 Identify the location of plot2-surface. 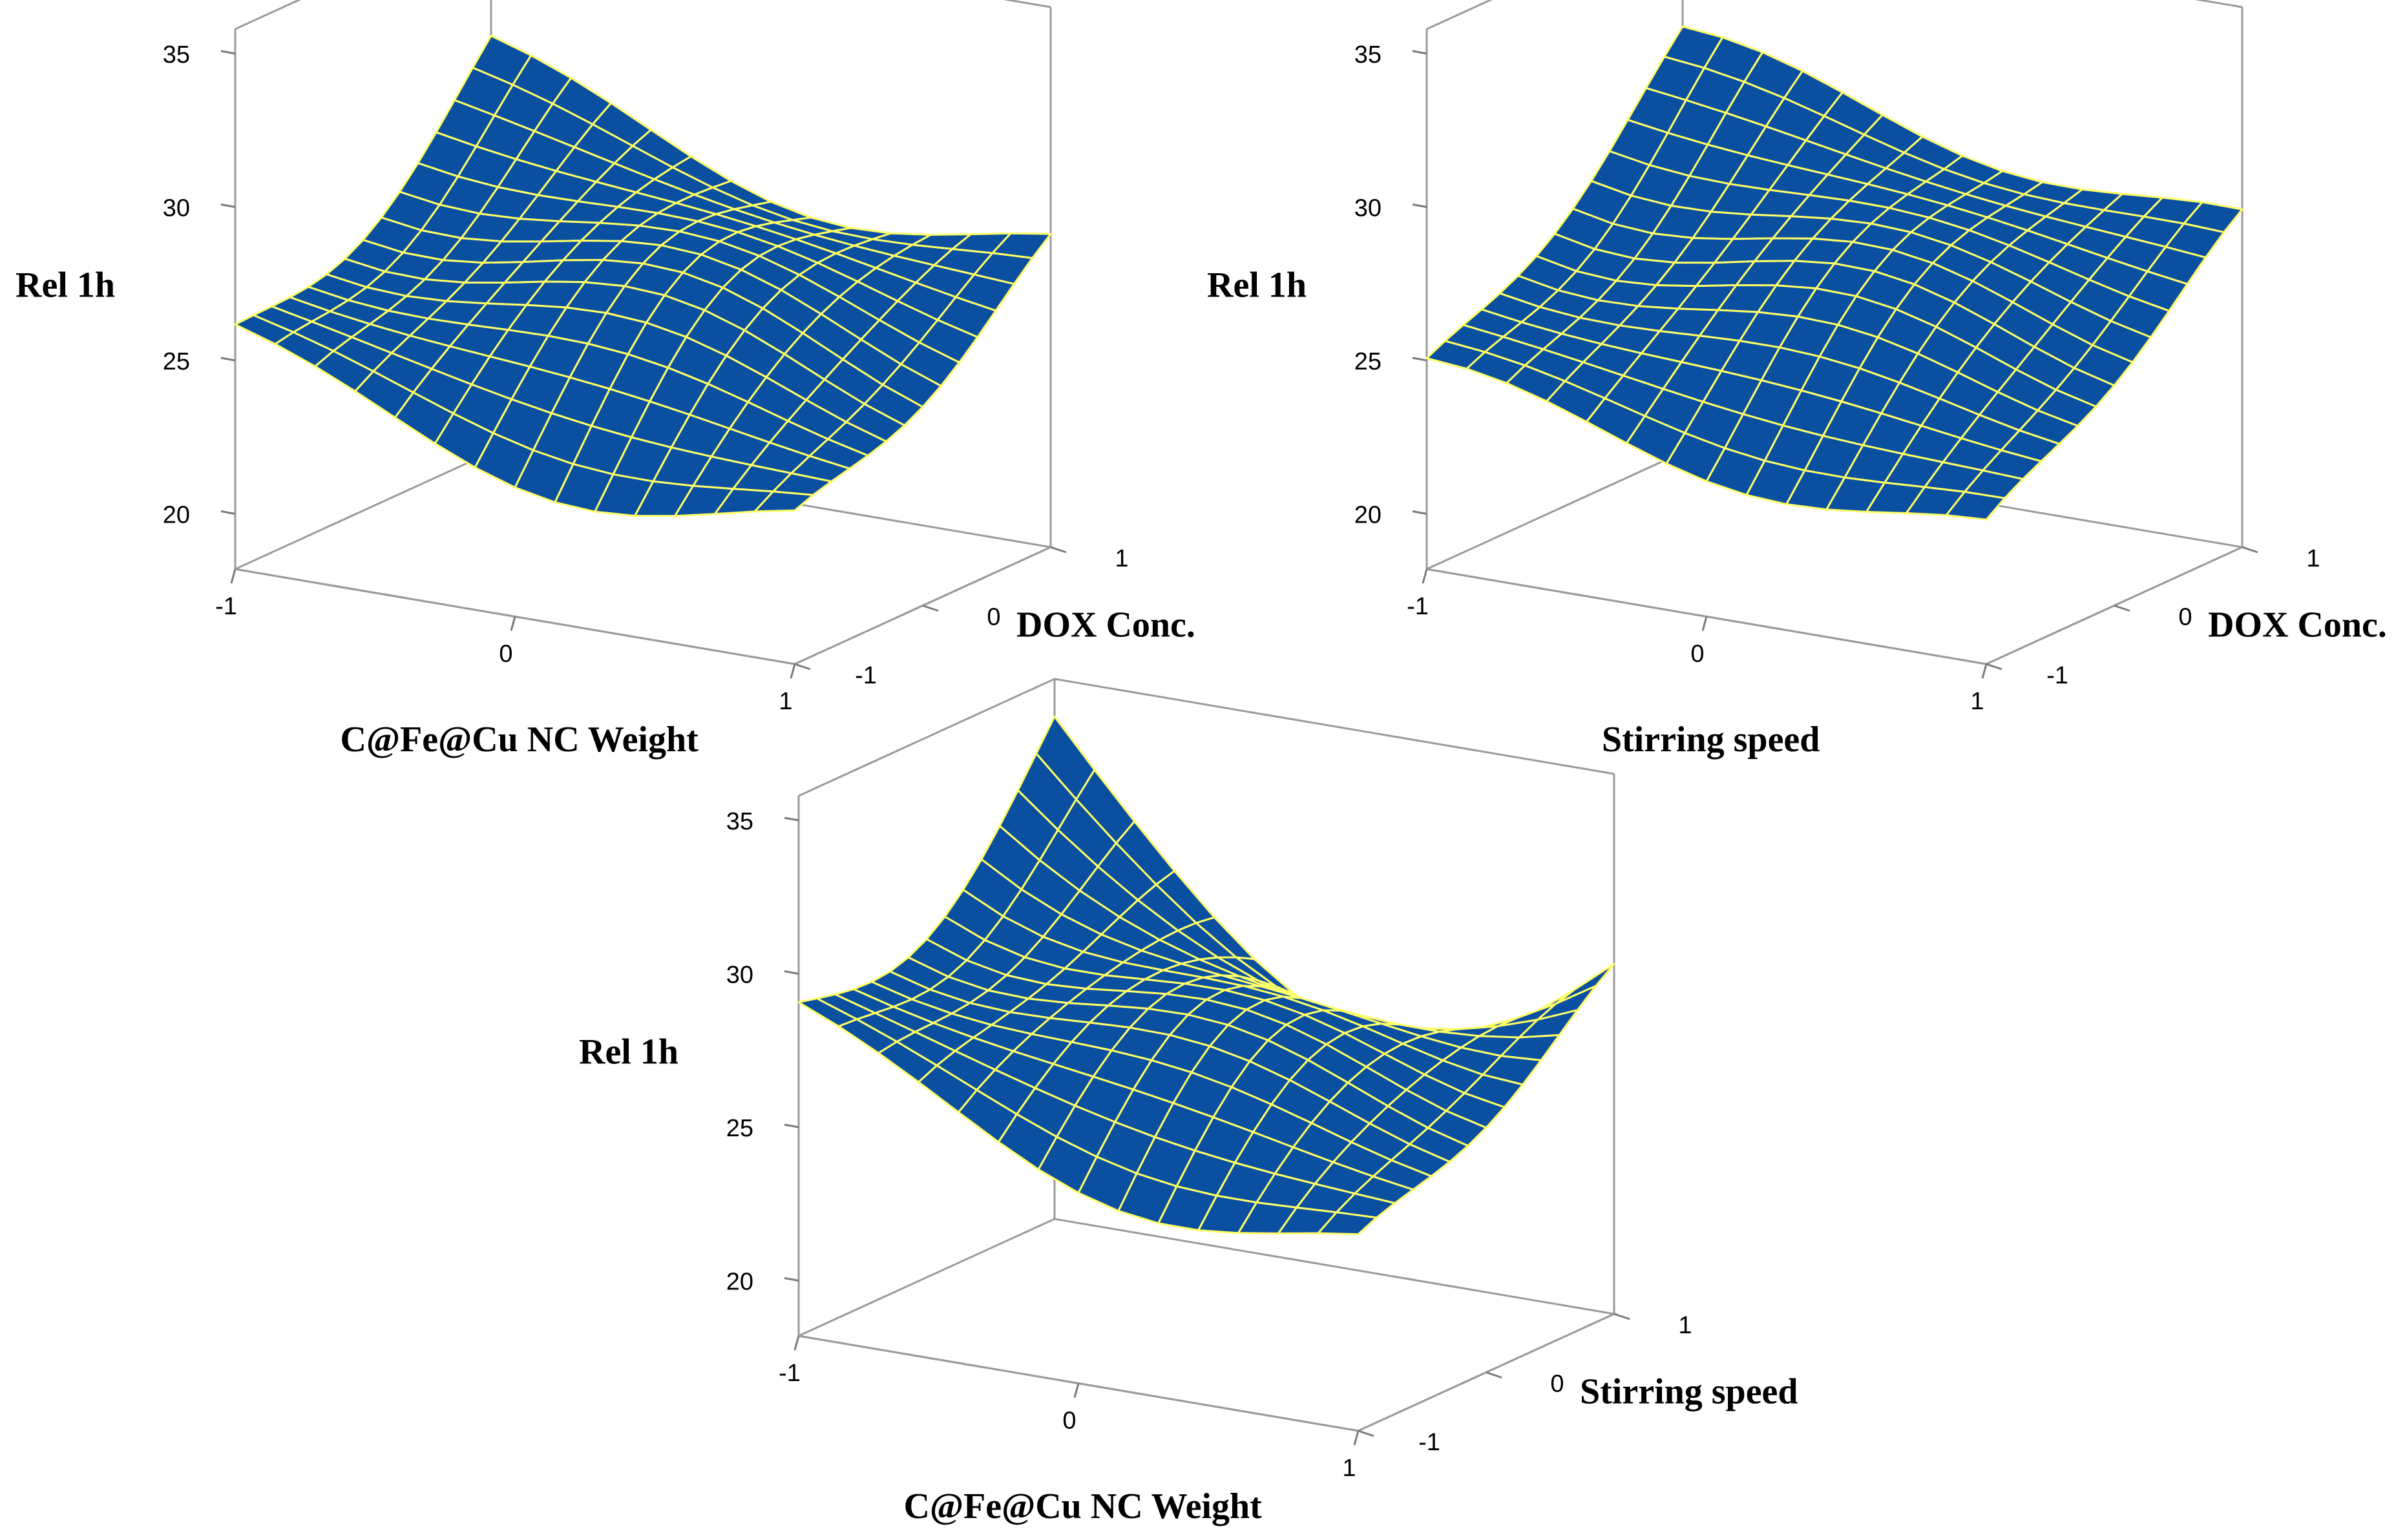
(1834, 273).